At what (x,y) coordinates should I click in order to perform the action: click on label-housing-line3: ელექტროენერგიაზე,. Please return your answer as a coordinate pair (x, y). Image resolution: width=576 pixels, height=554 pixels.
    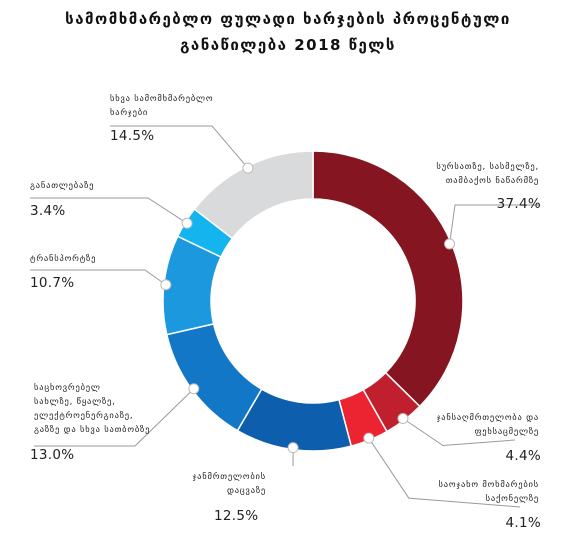
    Looking at the image, I should click on (84, 416).